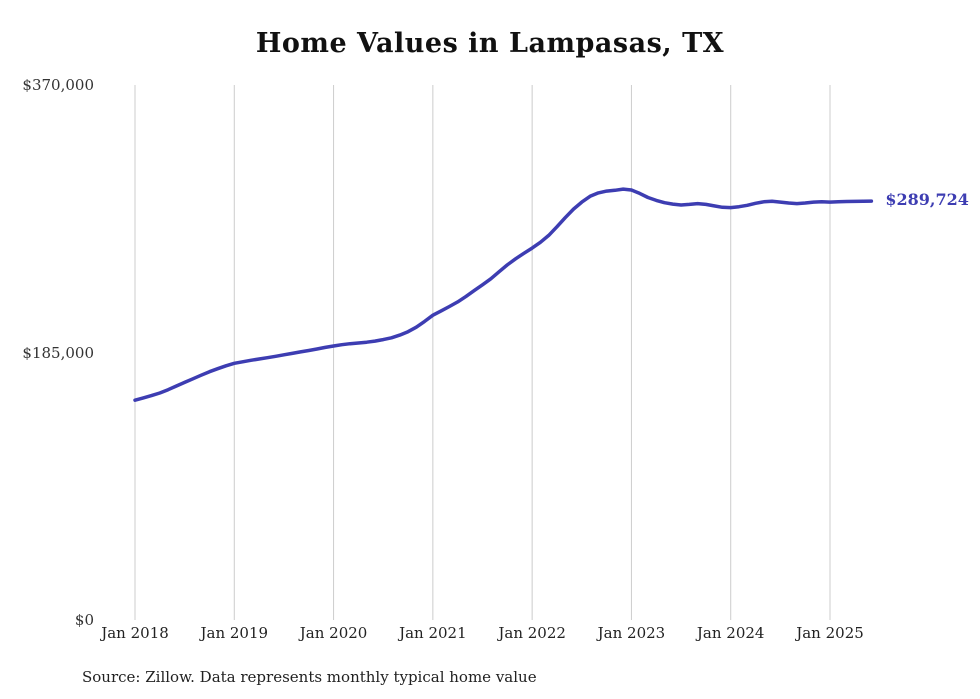 The height and width of the screenshot is (699, 980). Describe the element at coordinates (532, 633) in the screenshot. I see `x-tick-label: Jan 2022` at that location.